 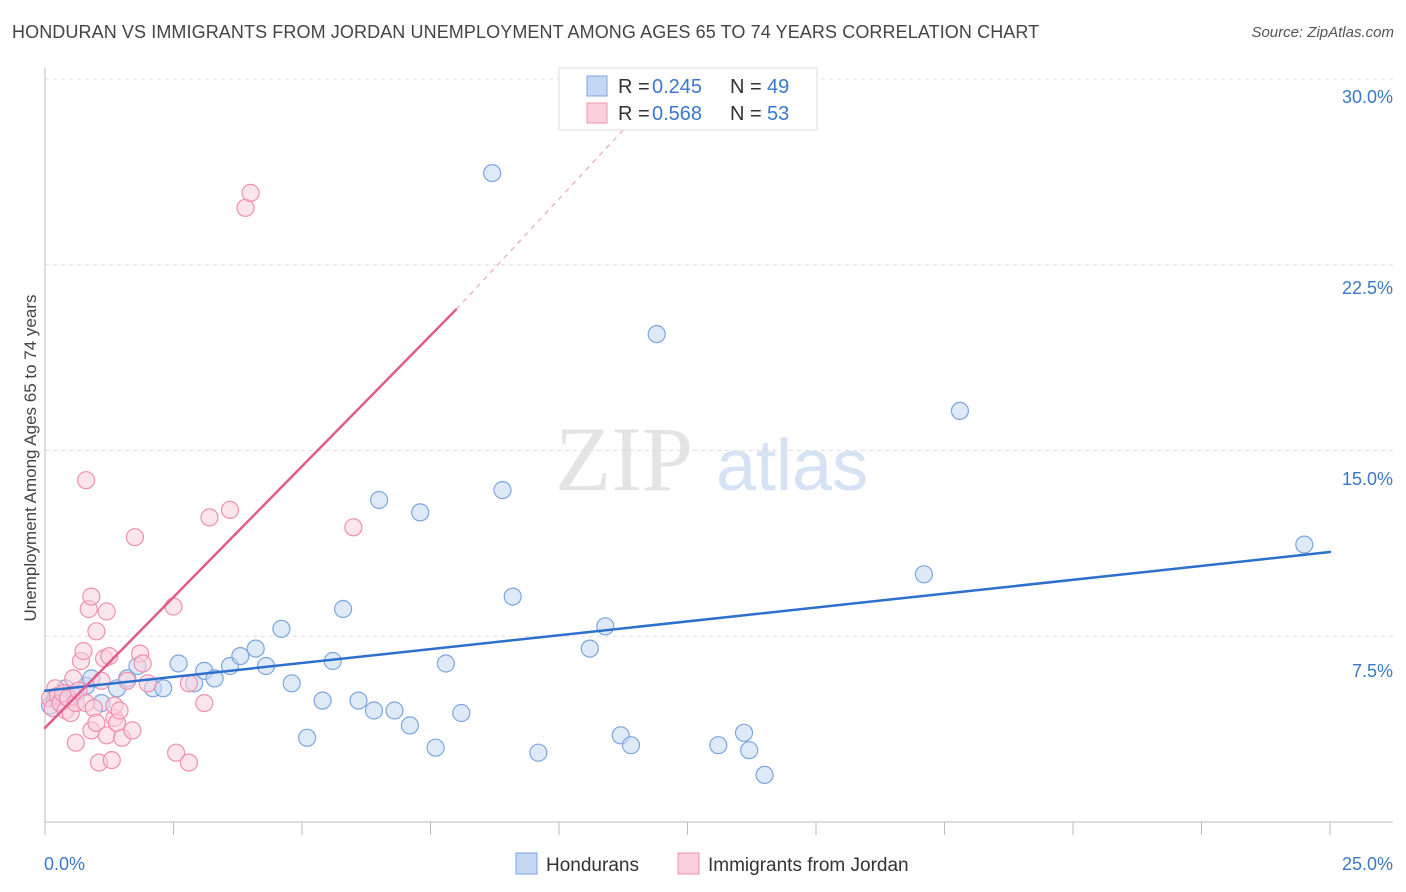 What do you see at coordinates (1367, 97) in the screenshot?
I see `y-tick-label-30: 30.0%` at bounding box center [1367, 97].